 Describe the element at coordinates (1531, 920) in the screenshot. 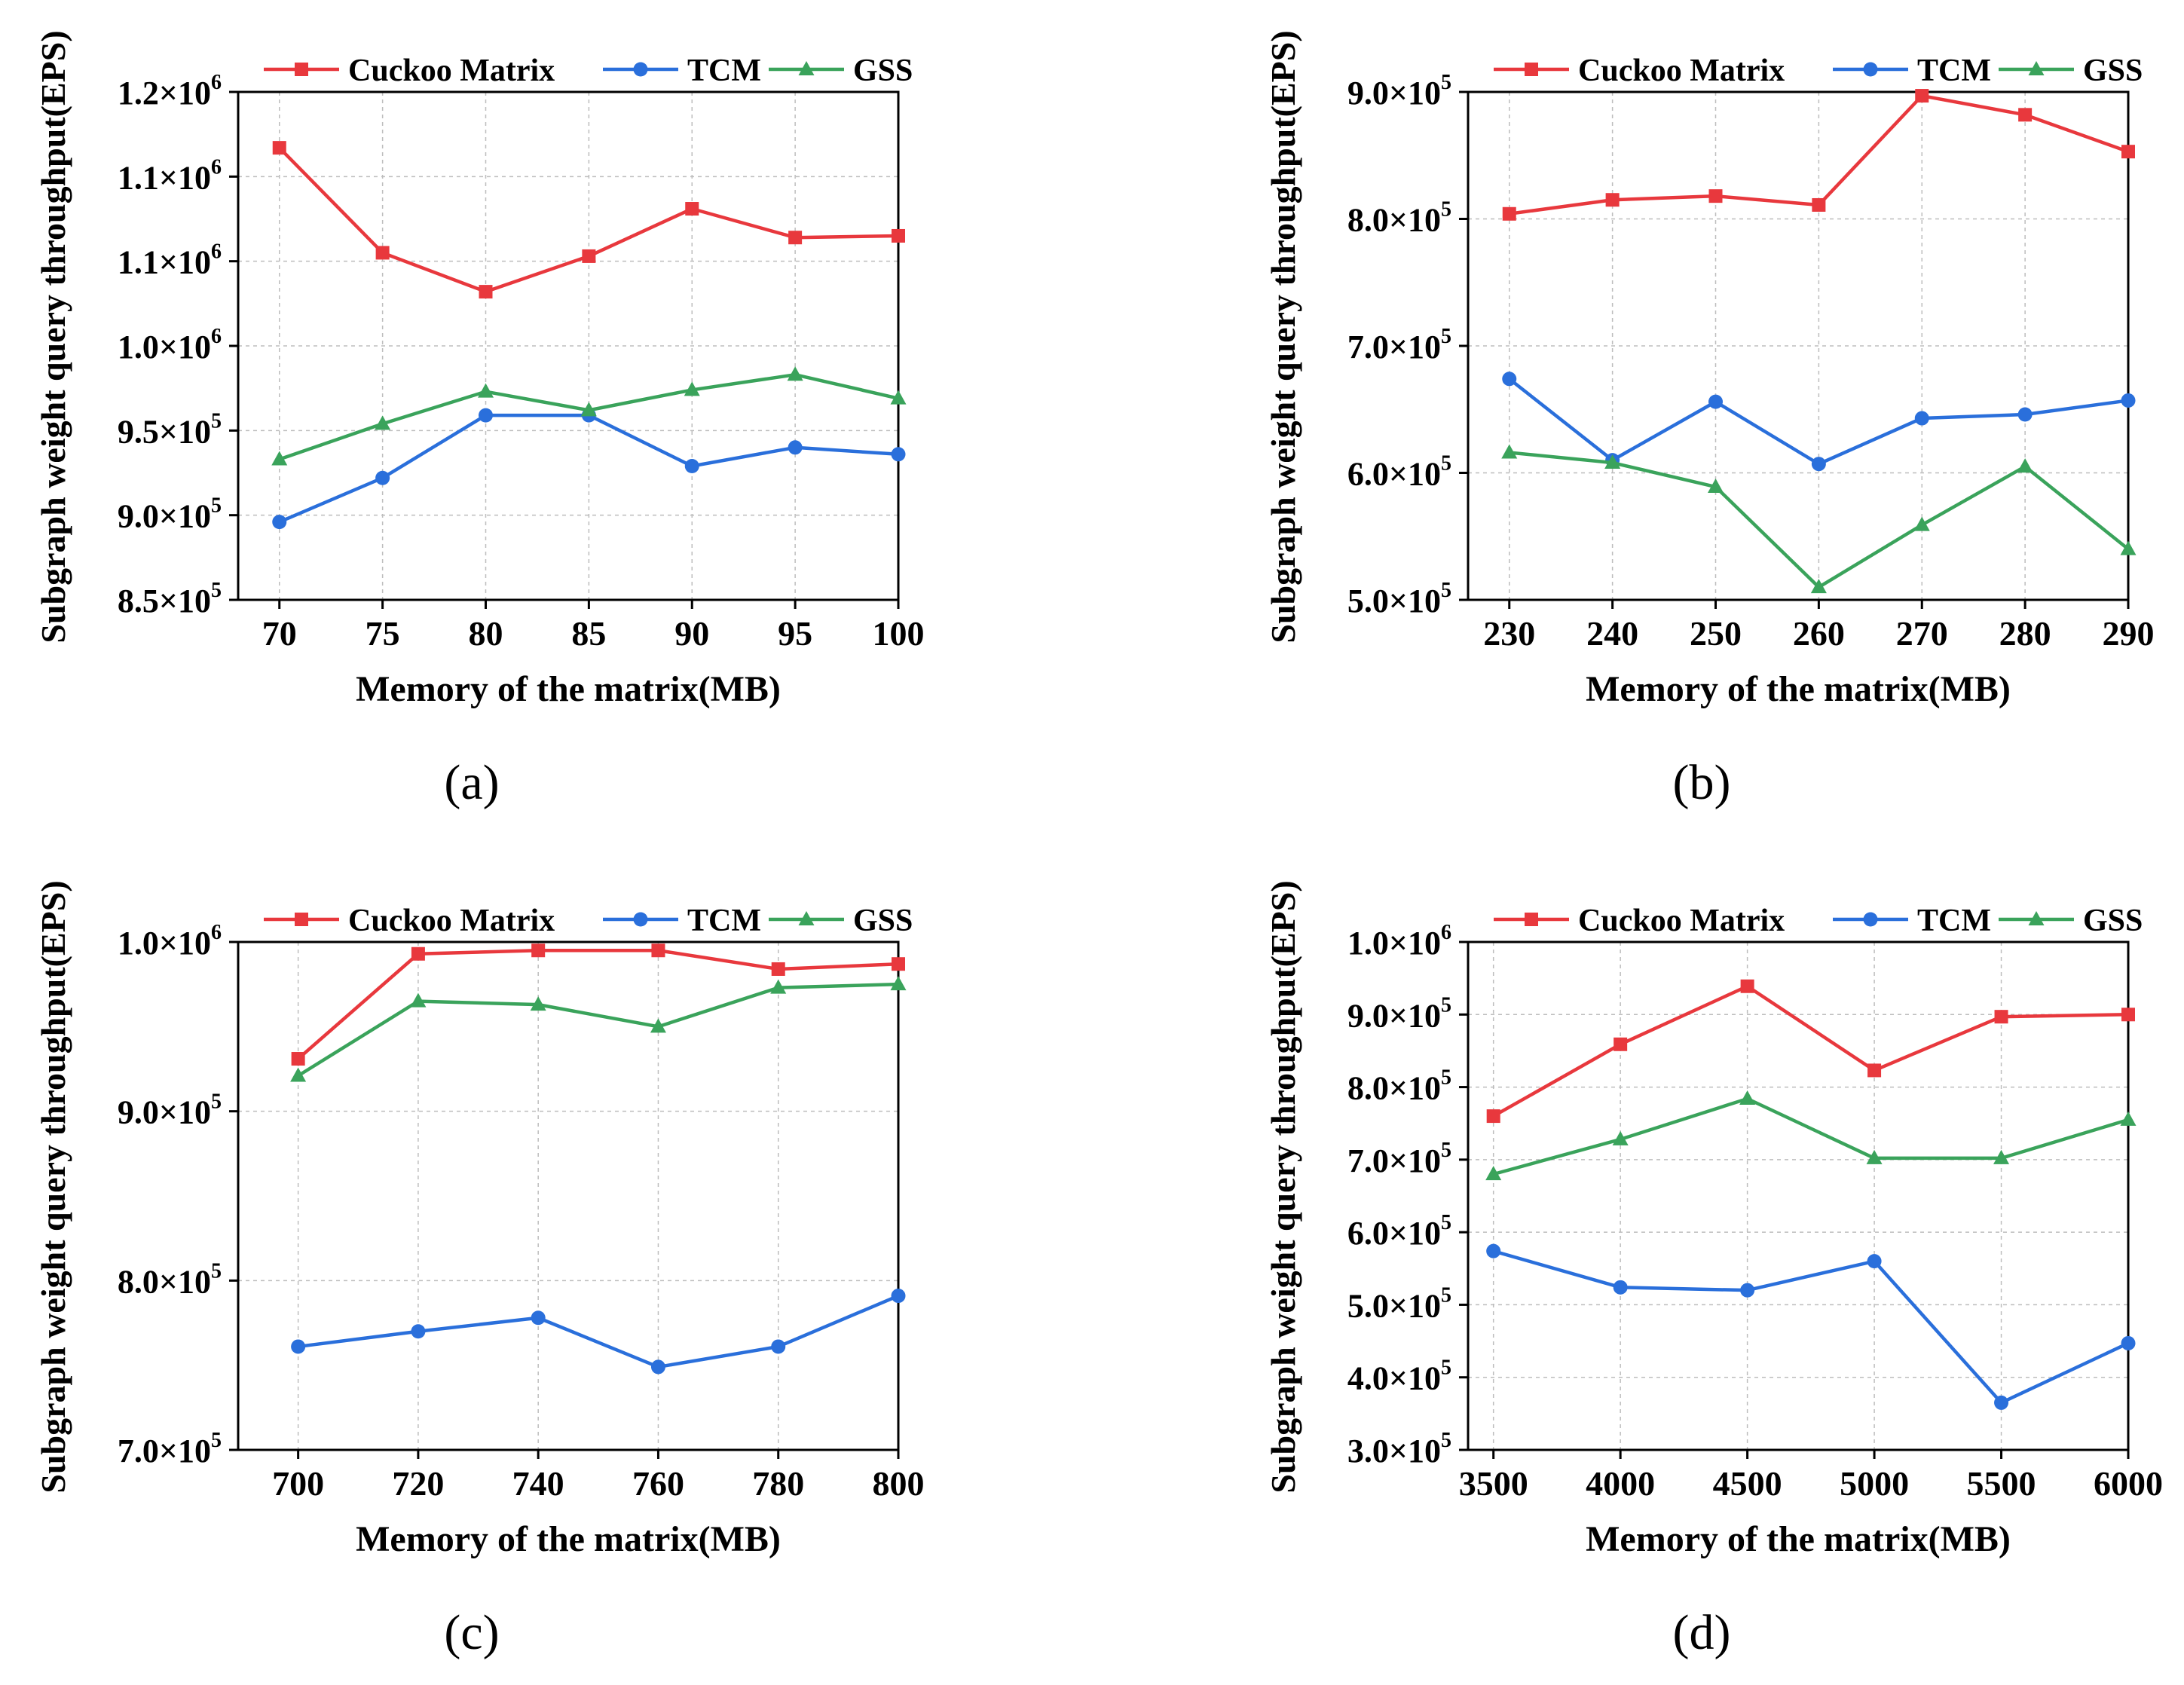

I see `panel-d-legend-marker-cuckoo-matrix` at that location.